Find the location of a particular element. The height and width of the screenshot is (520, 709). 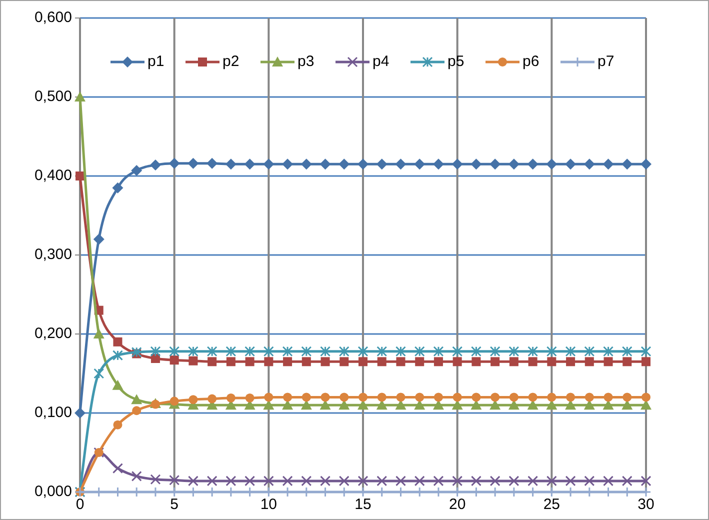

x-tick-label: 10 is located at coordinates (269, 504).